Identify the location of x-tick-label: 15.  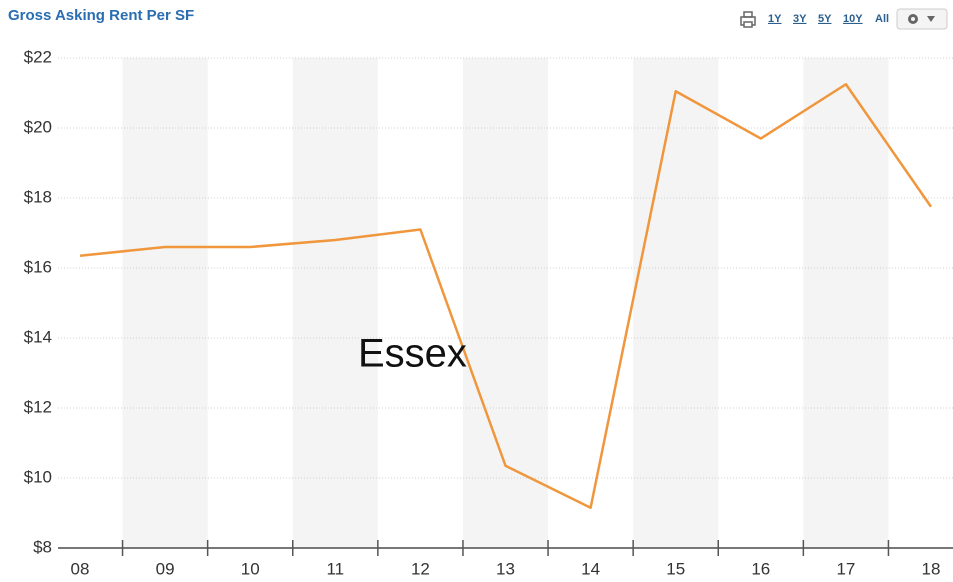
(675, 568).